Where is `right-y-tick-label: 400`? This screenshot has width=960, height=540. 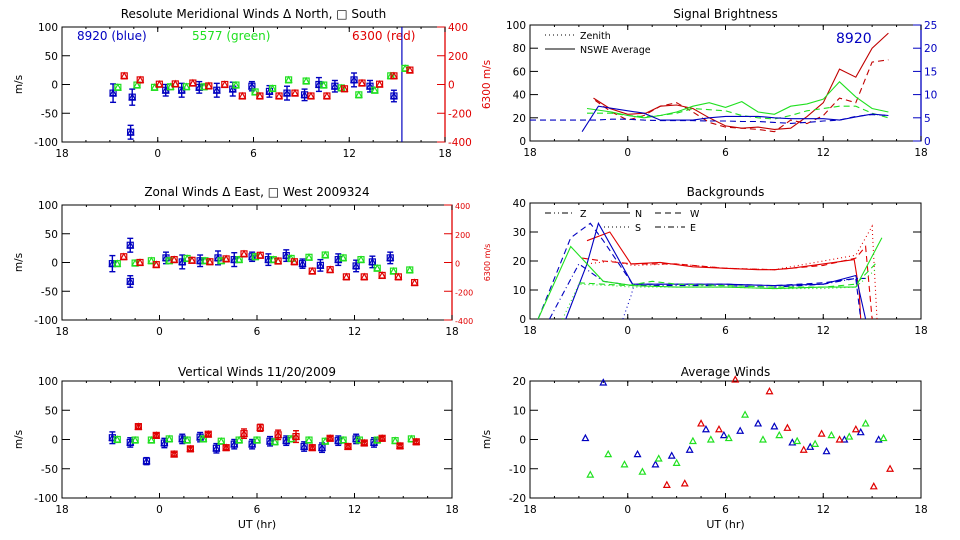 right-y-tick-label: 400 is located at coordinates (462, 206).